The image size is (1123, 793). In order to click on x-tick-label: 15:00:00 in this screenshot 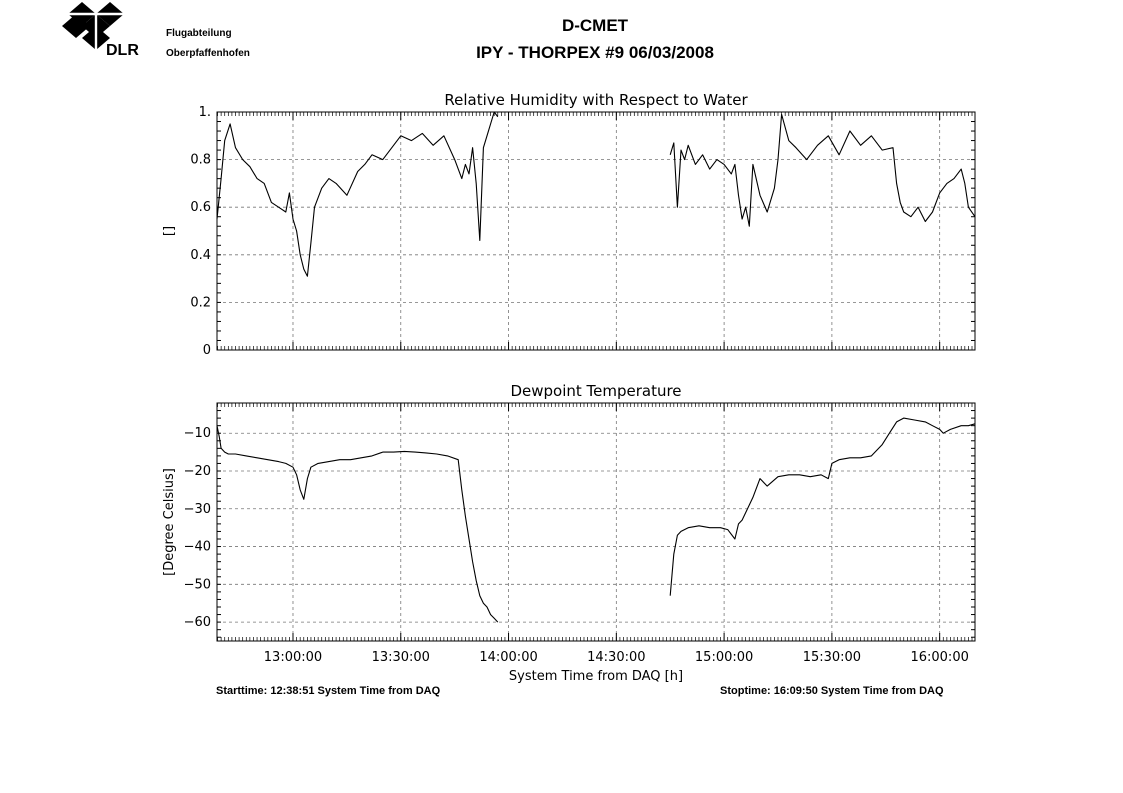, I will do `click(724, 657)`.